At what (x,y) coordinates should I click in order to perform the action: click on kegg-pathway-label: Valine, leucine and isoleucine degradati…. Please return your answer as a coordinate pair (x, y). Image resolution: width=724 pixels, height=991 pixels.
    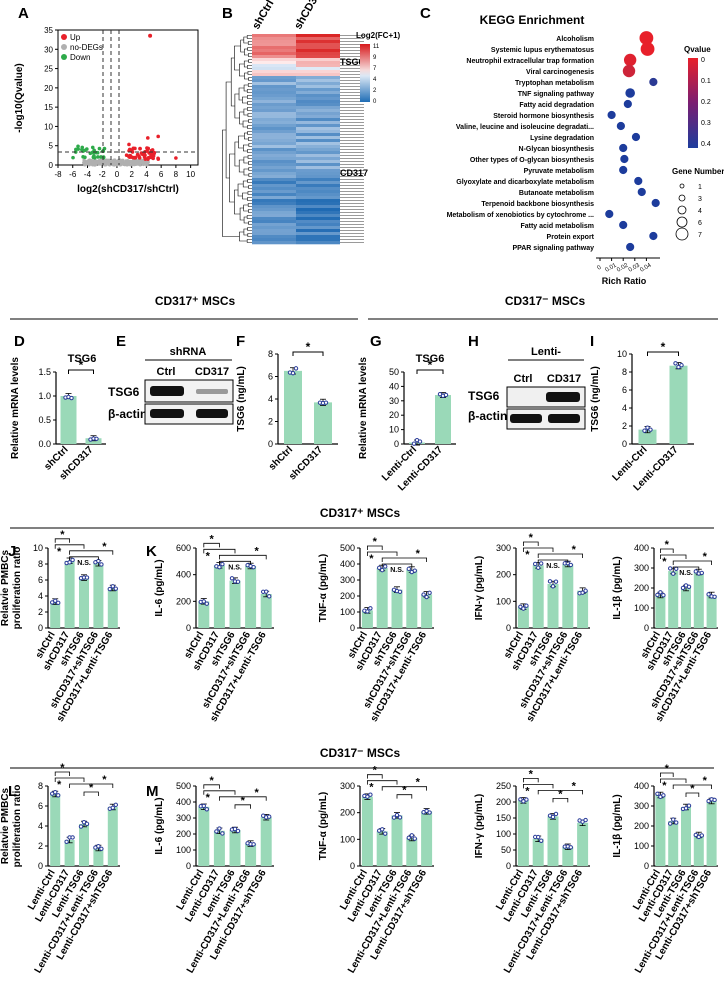
    Looking at the image, I should click on (525, 127).